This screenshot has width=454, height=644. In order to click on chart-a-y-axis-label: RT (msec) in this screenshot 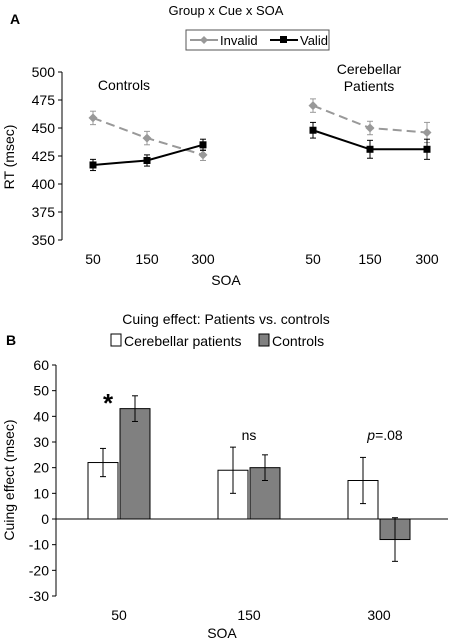, I will do `click(9, 157)`.